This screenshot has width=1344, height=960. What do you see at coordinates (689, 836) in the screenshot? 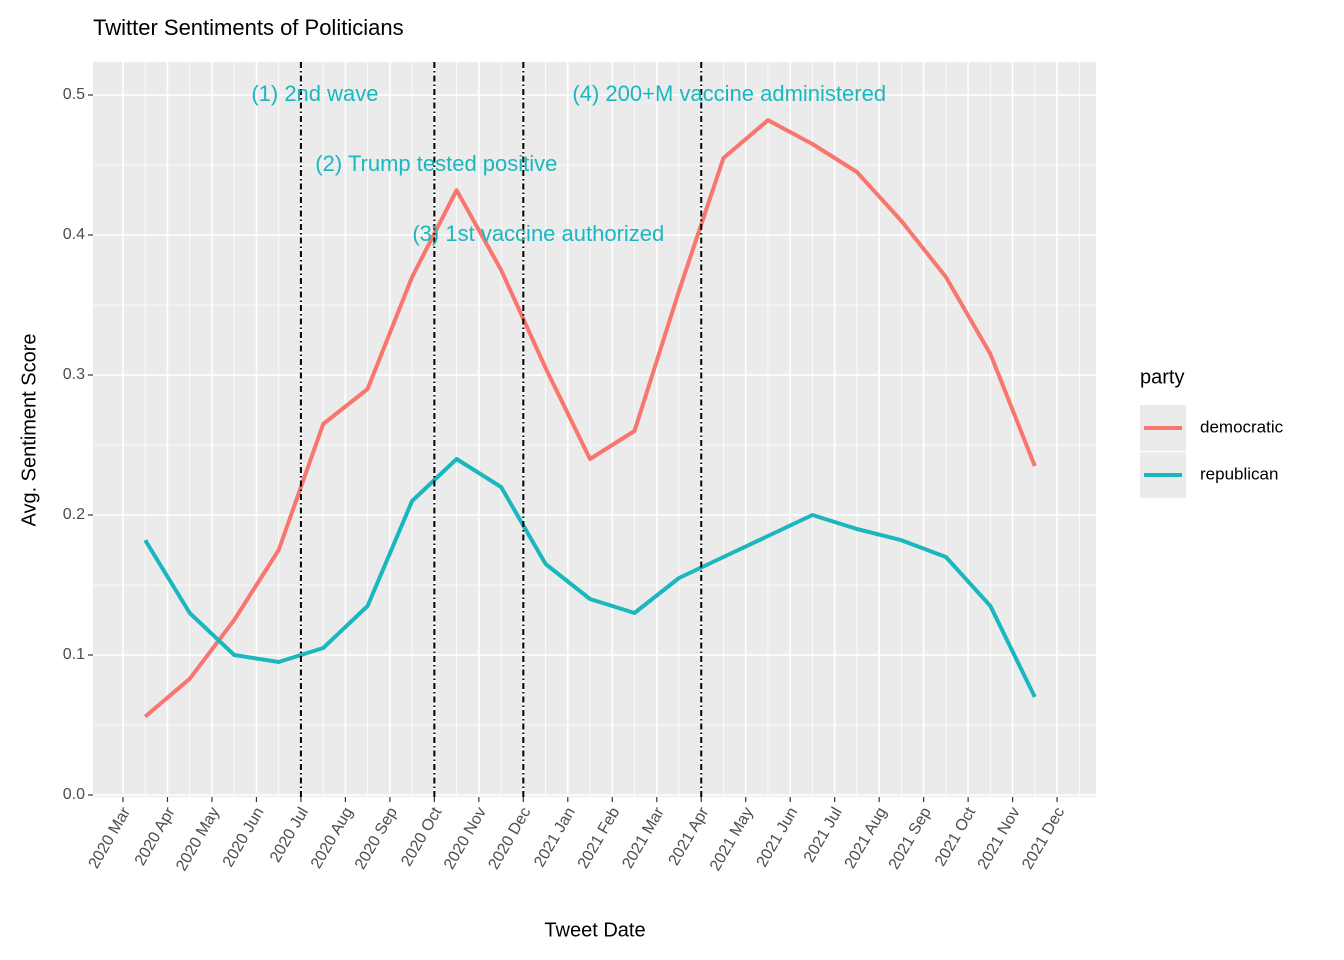
I see `x-tick-label: 2021 Apr` at bounding box center [689, 836].